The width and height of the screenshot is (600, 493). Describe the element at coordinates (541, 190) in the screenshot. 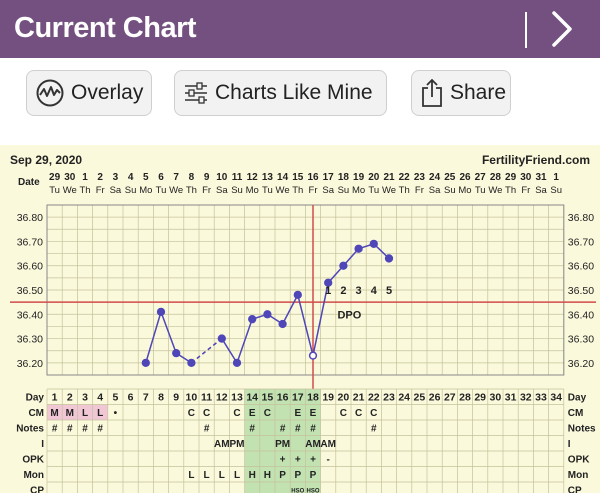

I see `weekday-label: Sa` at that location.